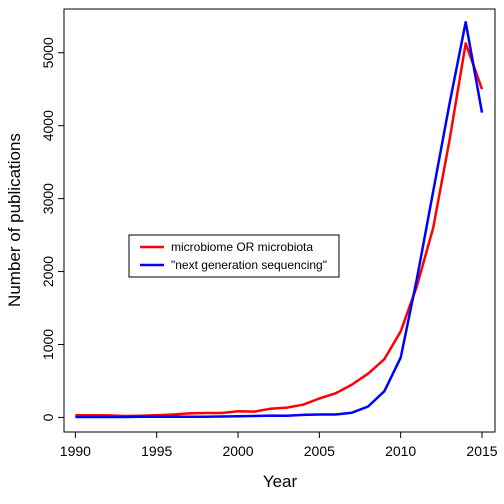 The image size is (504, 504). What do you see at coordinates (48, 344) in the screenshot?
I see `y-tick-label: 1000` at bounding box center [48, 344].